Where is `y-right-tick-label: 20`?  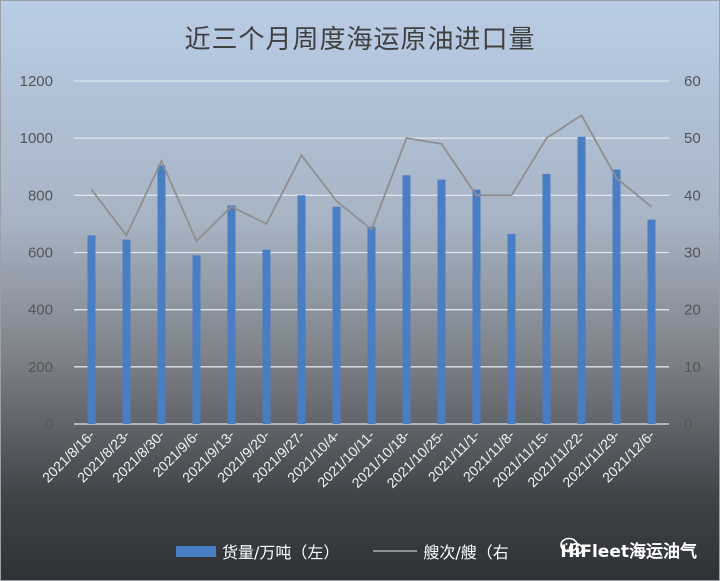
y-right-tick-label: 20 is located at coordinates (692, 310).